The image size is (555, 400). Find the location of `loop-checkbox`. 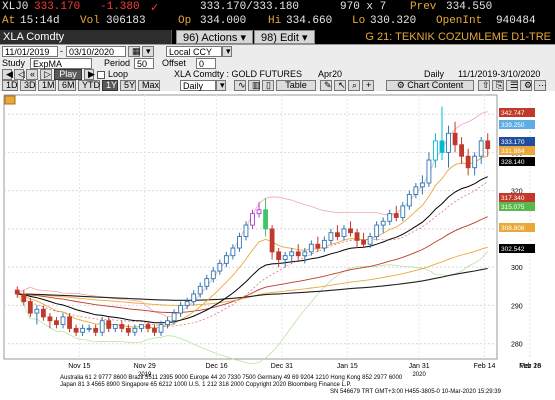

loop-checkbox is located at coordinates (101, 75).